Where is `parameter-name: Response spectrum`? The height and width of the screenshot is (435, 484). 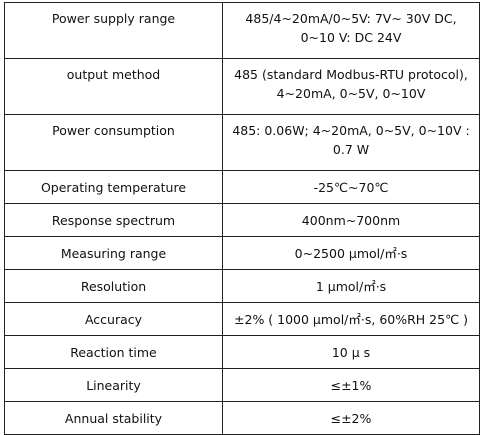
parameter-name: Response spectrum is located at coordinates (113, 220).